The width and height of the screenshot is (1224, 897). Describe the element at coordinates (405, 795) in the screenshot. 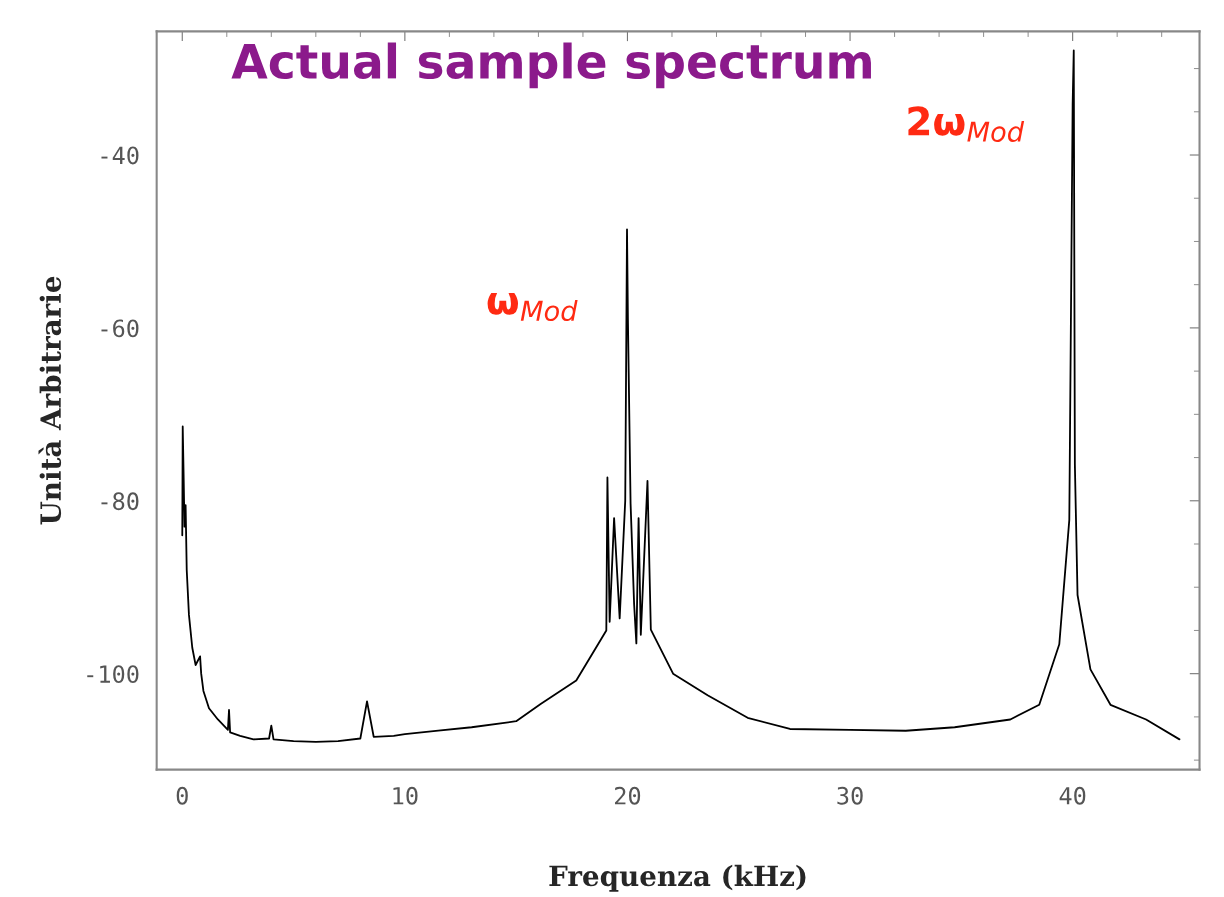

I see `x-tick-label: 10` at that location.